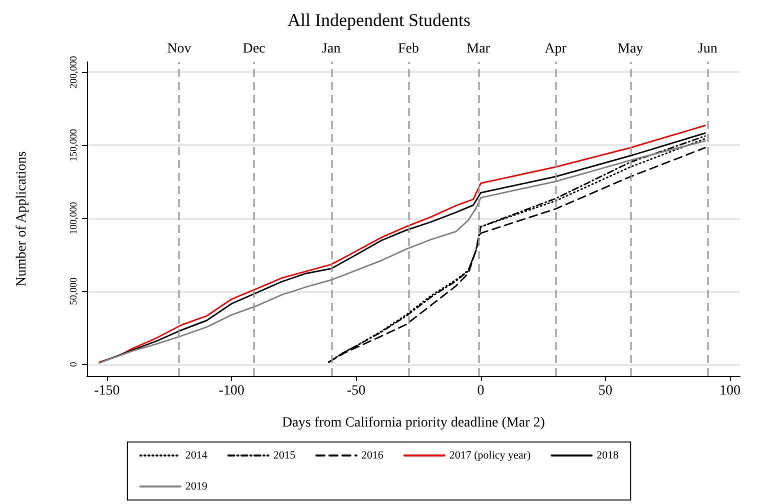 The image size is (758, 504). Describe the element at coordinates (555, 49) in the screenshot. I see `ref-line-label: Apr` at that location.